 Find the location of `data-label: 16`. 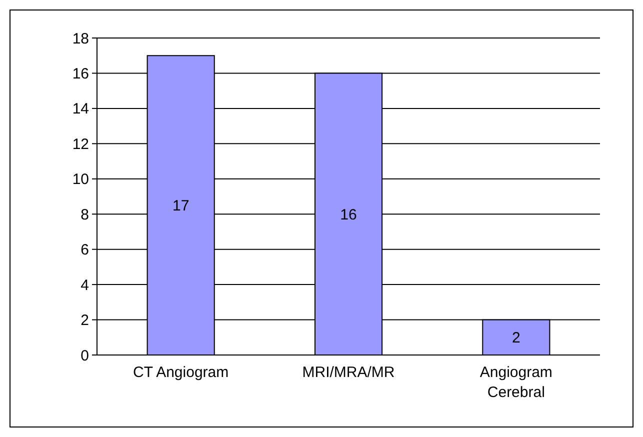

data-label: 16 is located at coordinates (348, 215).